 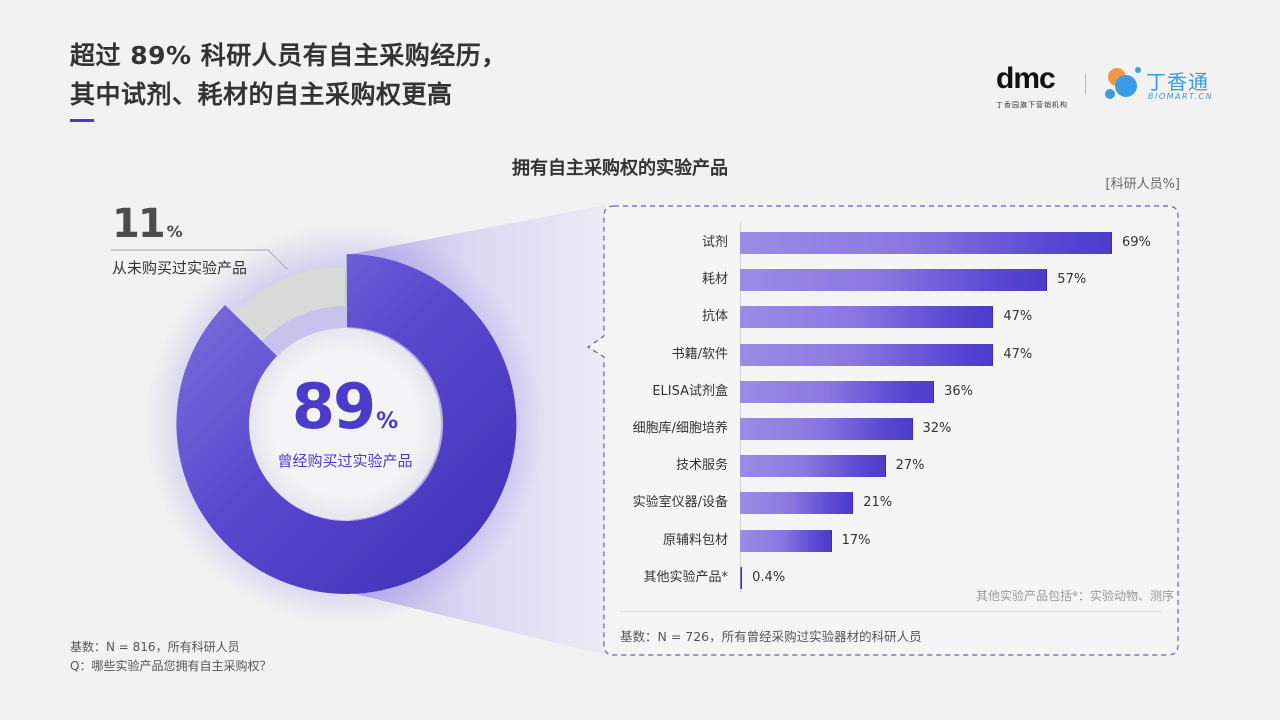 I want to click on bar-value-label: 57%, so click(x=1072, y=280).